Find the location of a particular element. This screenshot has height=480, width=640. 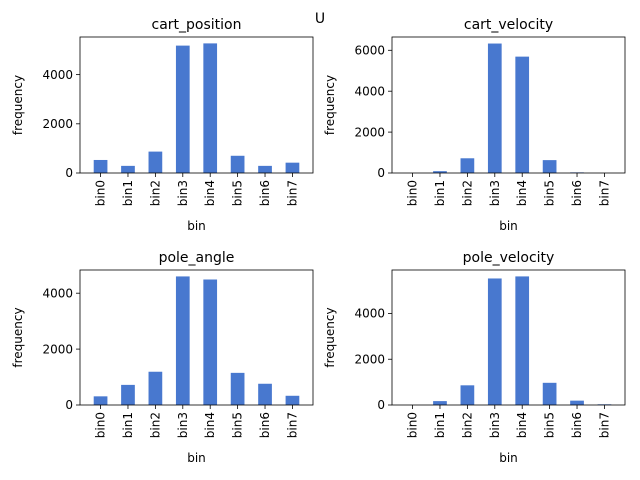

subplot-title: cart_position is located at coordinates (197, 25).